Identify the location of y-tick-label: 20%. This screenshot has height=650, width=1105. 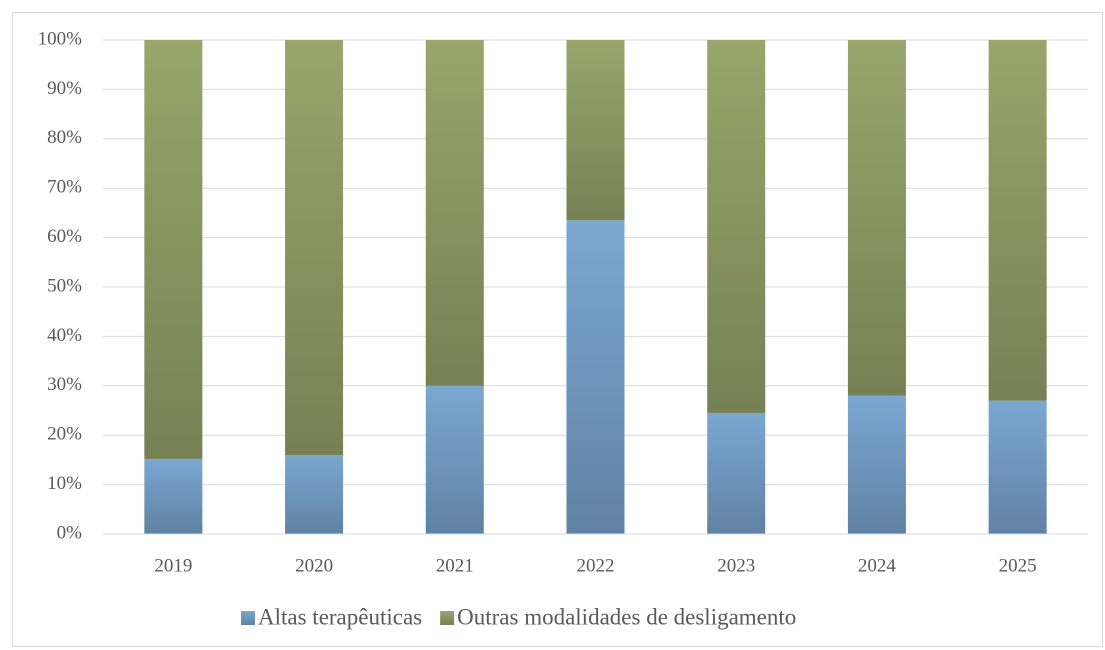
(64, 434).